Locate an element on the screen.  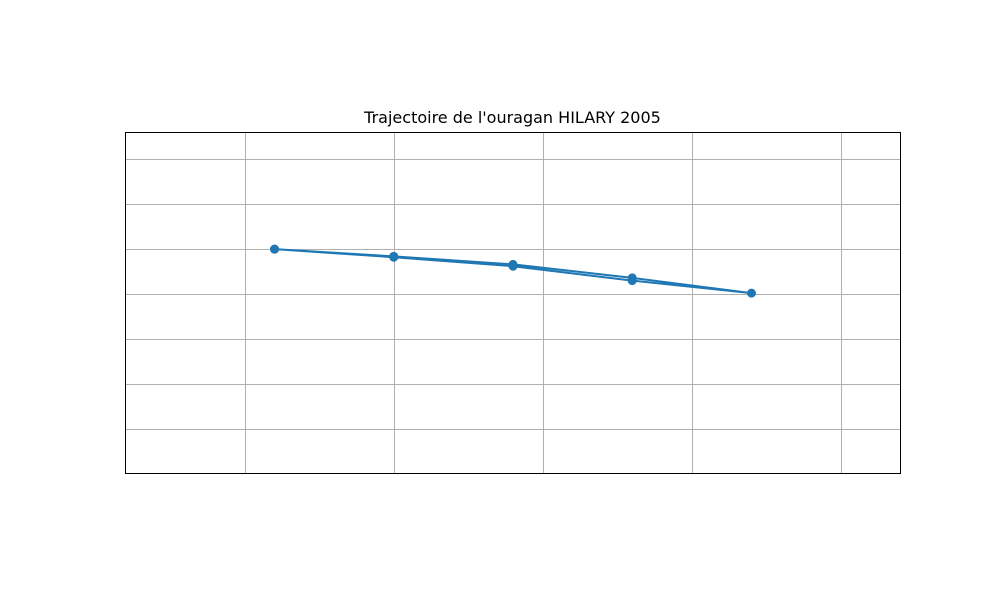
series-line is located at coordinates (513, 271).